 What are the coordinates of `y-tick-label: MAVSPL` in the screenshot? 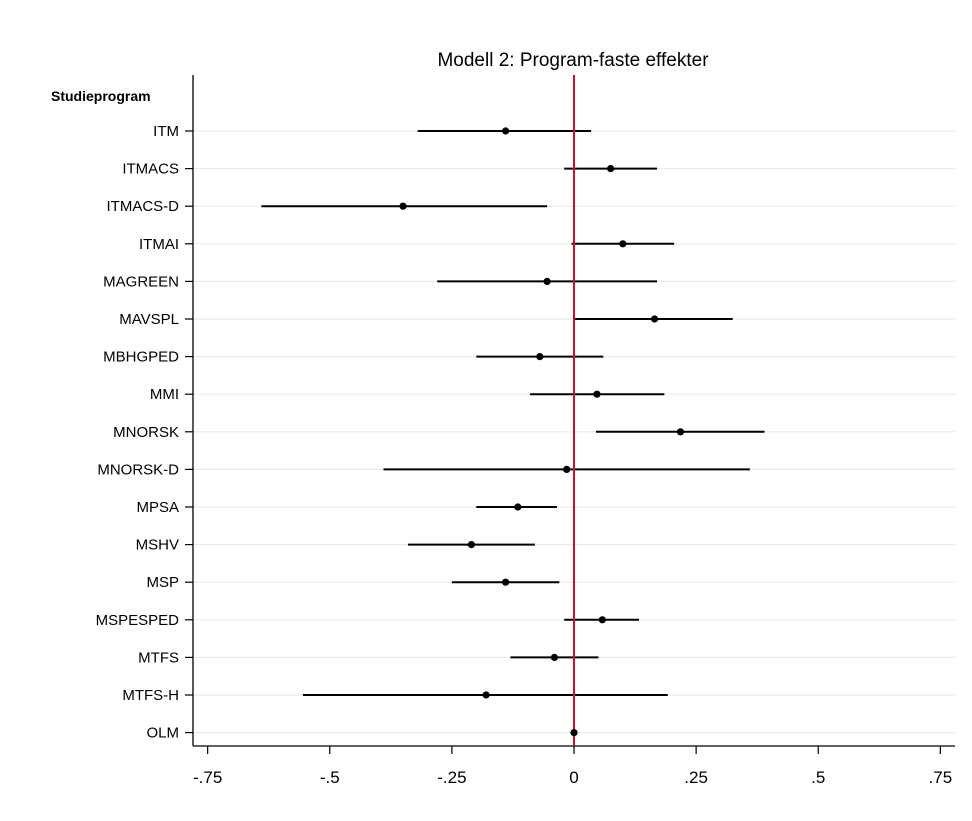 It's located at (149, 319).